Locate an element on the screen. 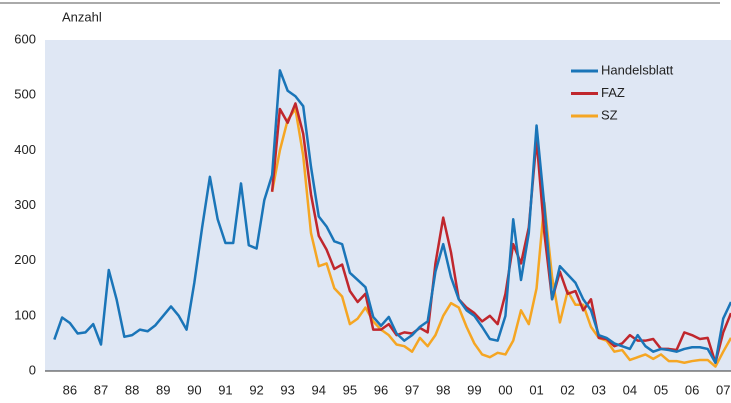  x-tick-label: 94 is located at coordinates (319, 389).